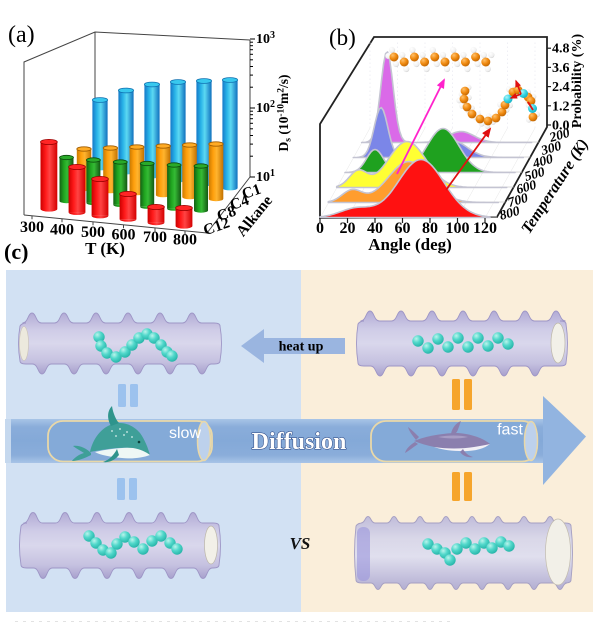 The height and width of the screenshot is (628, 600). Describe the element at coordinates (561, 106) in the screenshot. I see `svg-text: 1.2` at that location.